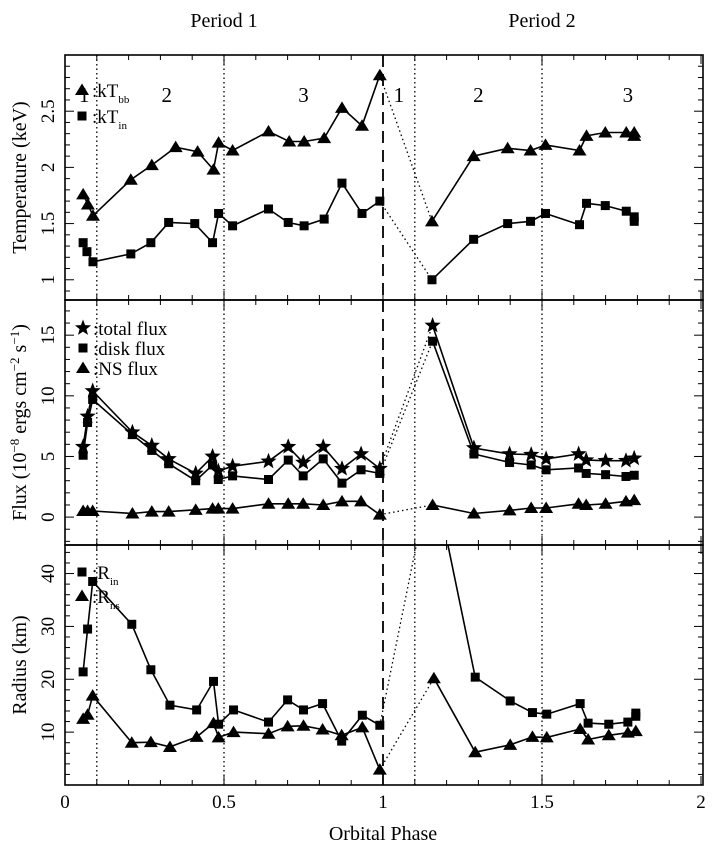  I want to click on y-axis-label-part: ), so click(20, 327).